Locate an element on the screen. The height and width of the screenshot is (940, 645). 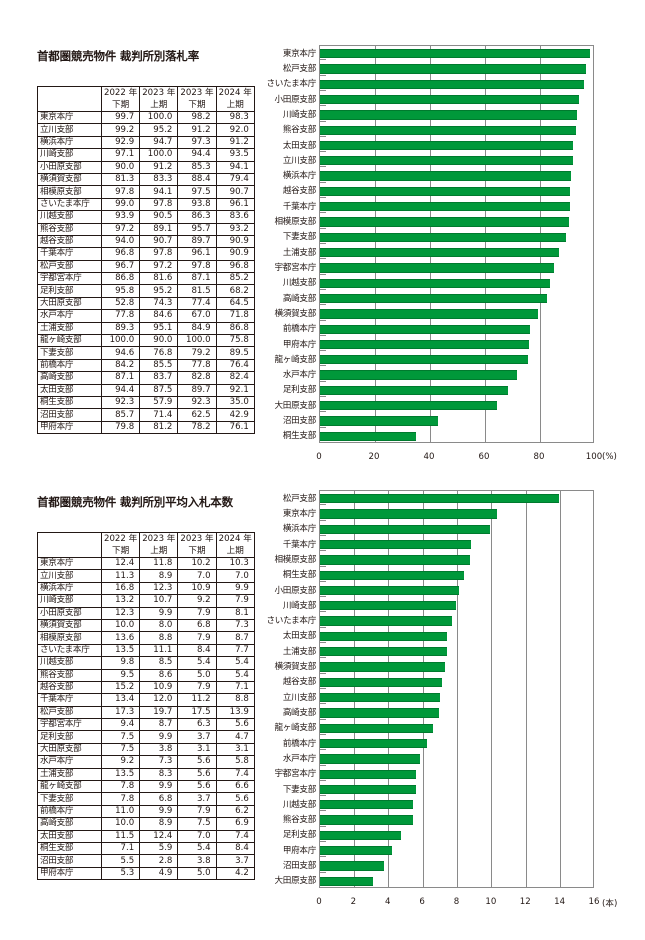
value-cell: 10.0 is located at coordinates (120, 625).